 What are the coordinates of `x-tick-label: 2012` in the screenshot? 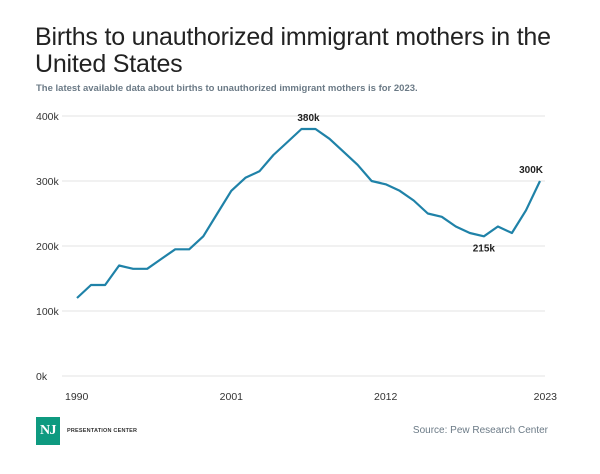 It's located at (386, 397).